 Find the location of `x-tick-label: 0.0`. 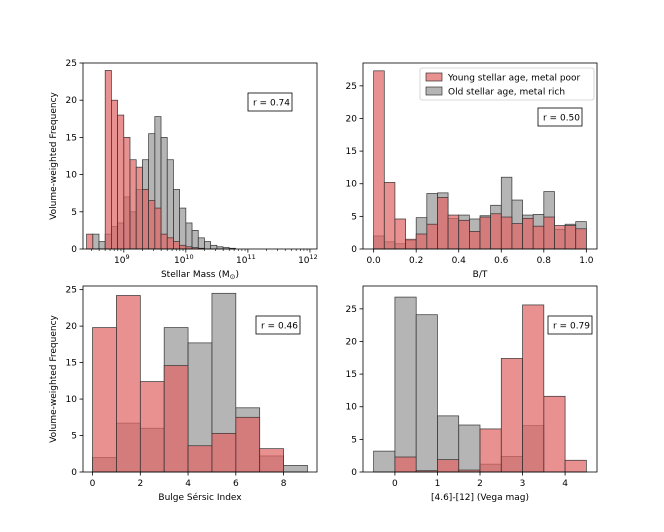

x-tick-label: 0.0 is located at coordinates (373, 261).